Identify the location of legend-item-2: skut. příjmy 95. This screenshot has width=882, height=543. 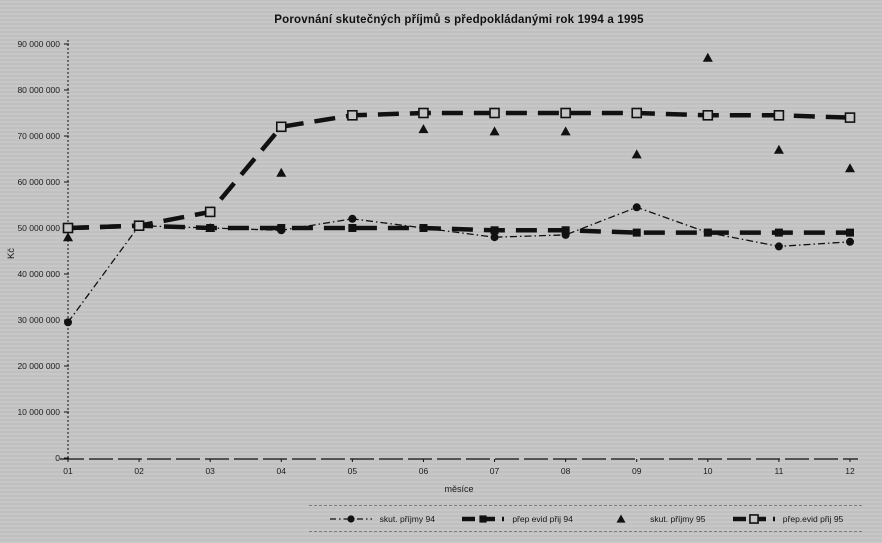
(651, 519).